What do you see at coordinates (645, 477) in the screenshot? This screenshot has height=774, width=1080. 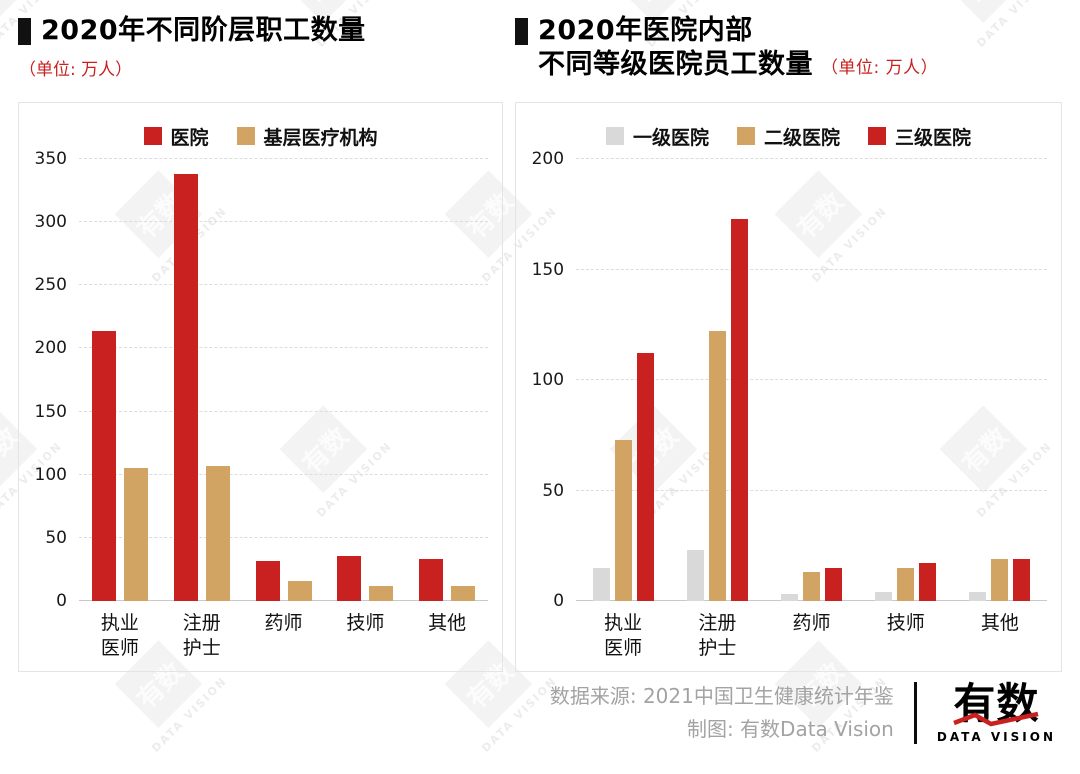 I see `bar-三级医院-执业医师` at bounding box center [645, 477].